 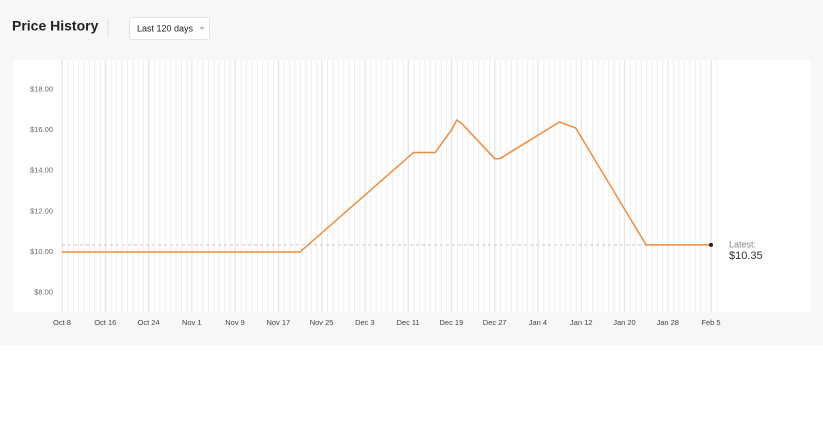 I want to click on range-label: Last 120 days, so click(x=165, y=28).